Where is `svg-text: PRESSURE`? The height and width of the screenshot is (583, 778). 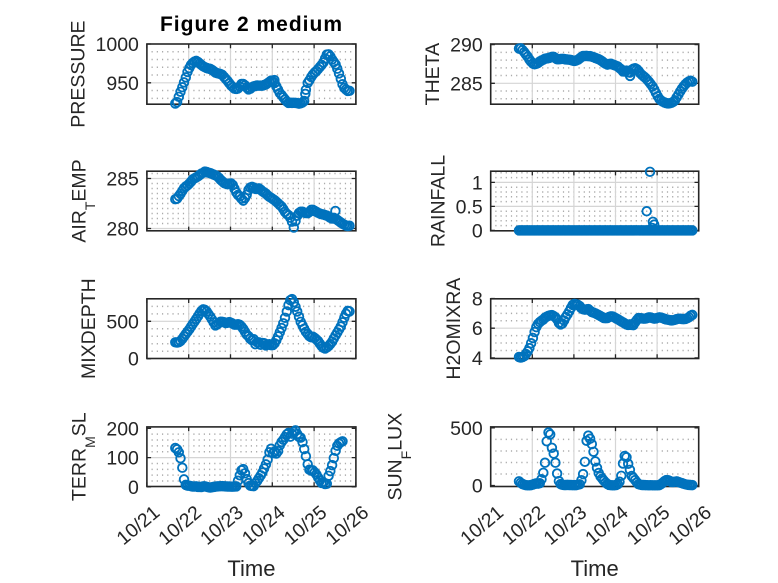 svg-text: PRESSURE is located at coordinates (79, 73).